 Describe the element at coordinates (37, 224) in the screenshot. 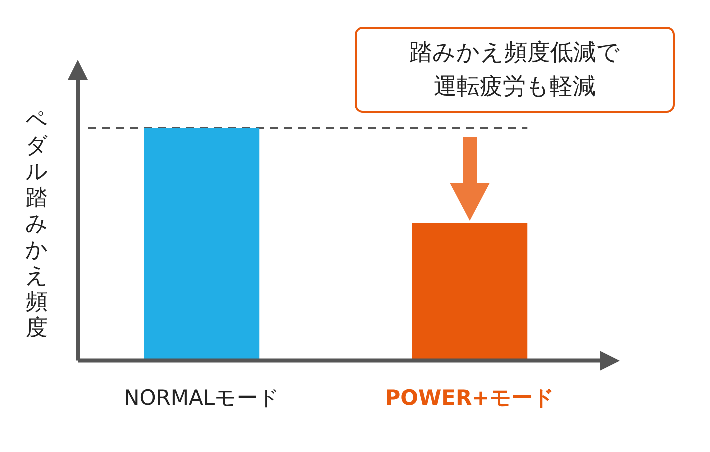

I see `text: ペダル踏みかえ頻度` at that location.